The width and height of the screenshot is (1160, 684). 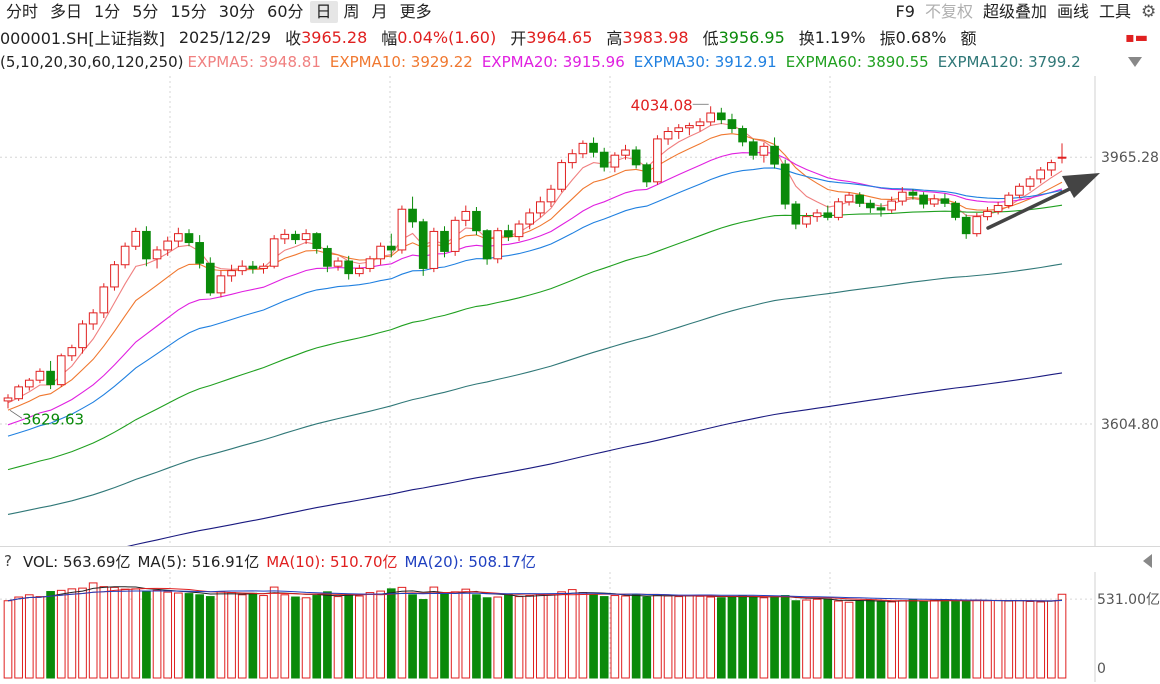 I want to click on period-tab-3: 5分, so click(x=145, y=11).